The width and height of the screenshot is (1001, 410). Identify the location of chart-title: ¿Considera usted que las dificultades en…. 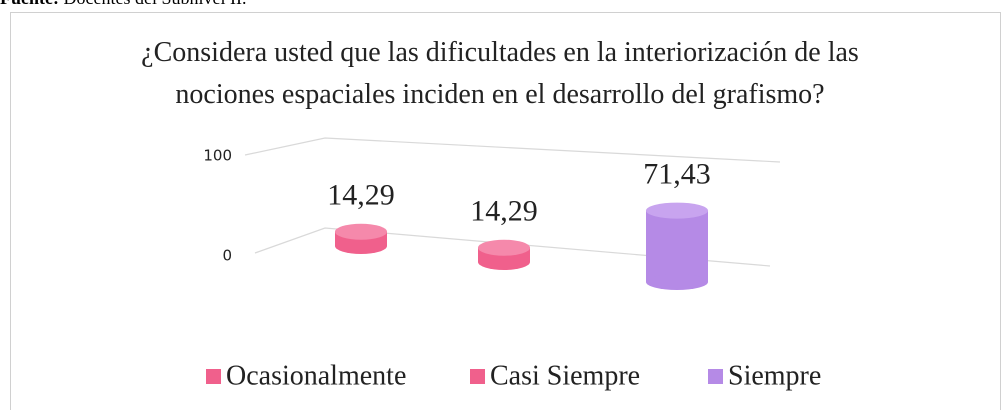
(500, 73).